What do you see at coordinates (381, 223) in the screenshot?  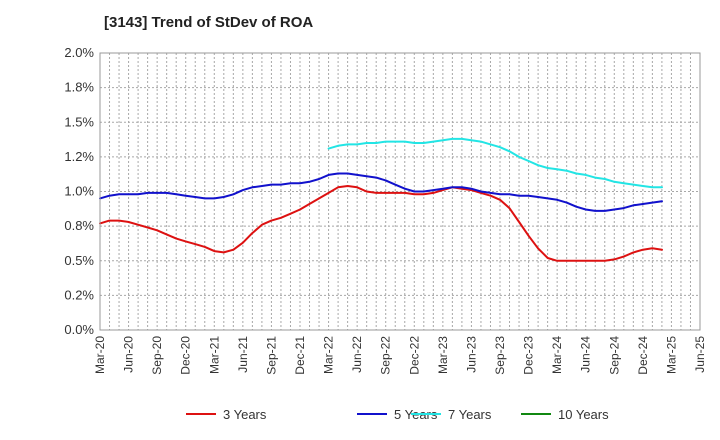 I see `series-line-3-years` at bounding box center [381, 223].